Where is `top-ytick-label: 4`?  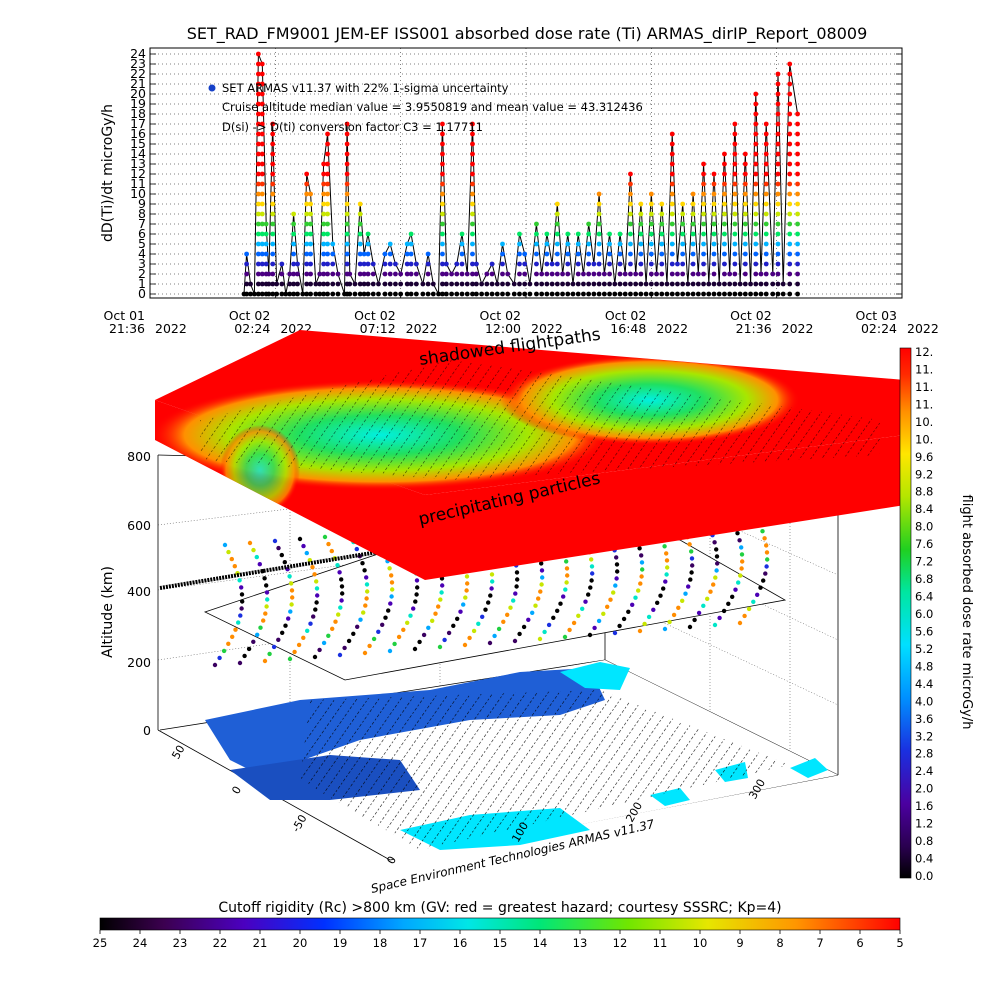
top-ytick-label: 4 is located at coordinates (142, 253).